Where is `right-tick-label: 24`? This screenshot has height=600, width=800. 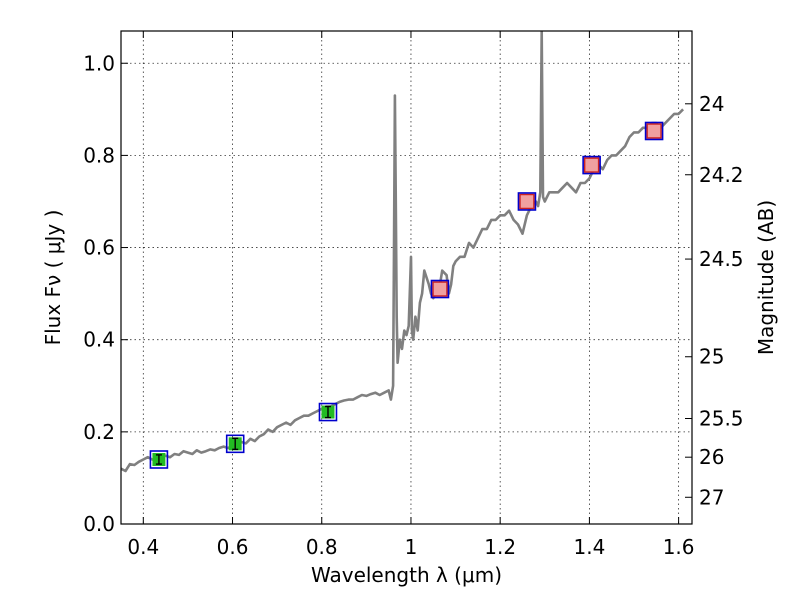
right-tick-label: 24 is located at coordinates (711, 104).